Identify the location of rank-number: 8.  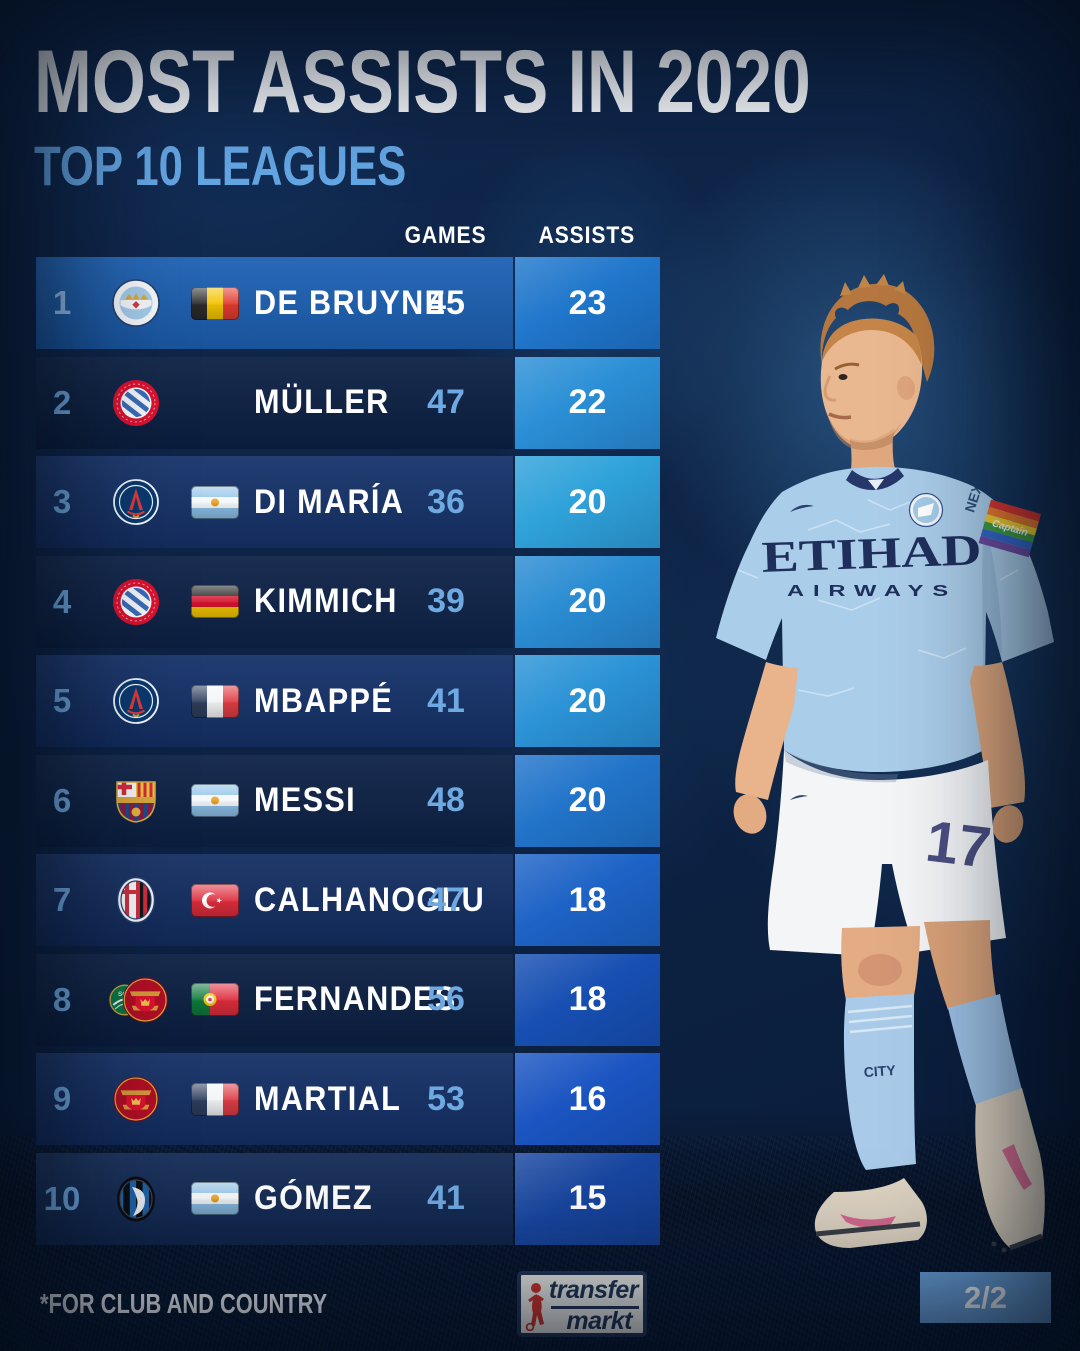
(62, 999).